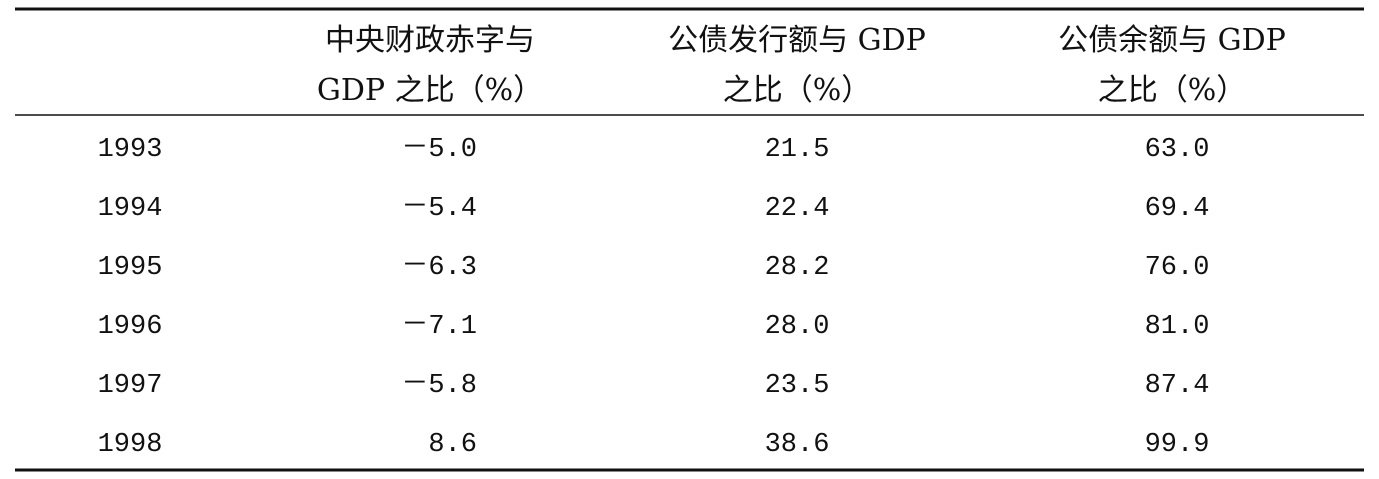 The width and height of the screenshot is (1379, 479). Describe the element at coordinates (130, 327) in the screenshot. I see `year-cell: 1996` at that location.